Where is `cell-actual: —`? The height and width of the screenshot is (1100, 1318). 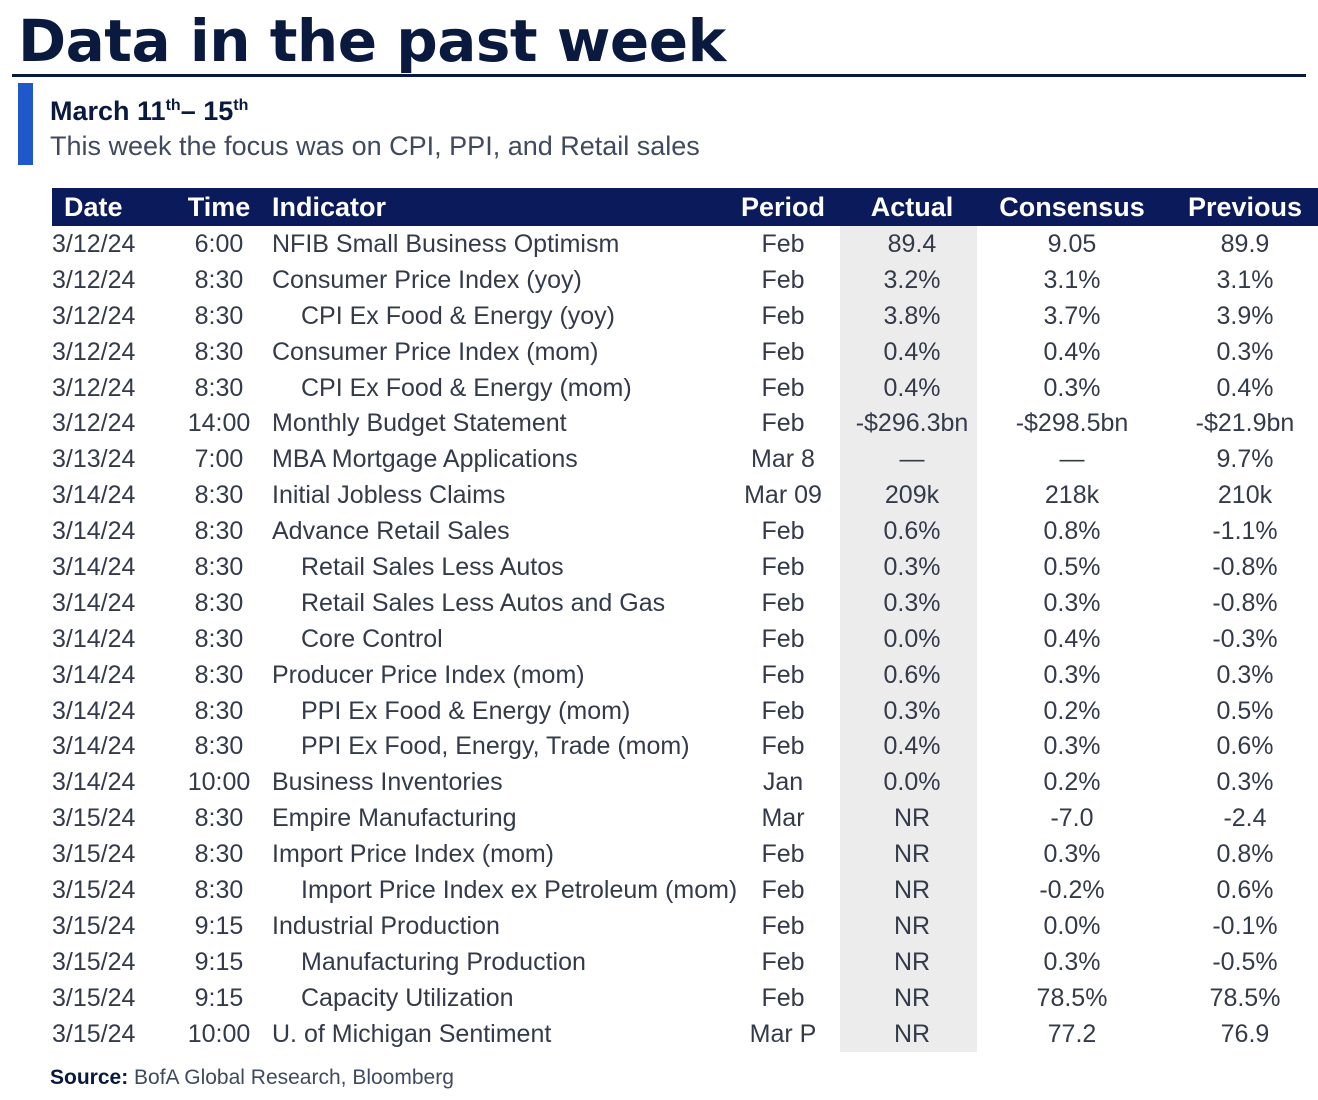 cell-actual: — is located at coordinates (912, 459).